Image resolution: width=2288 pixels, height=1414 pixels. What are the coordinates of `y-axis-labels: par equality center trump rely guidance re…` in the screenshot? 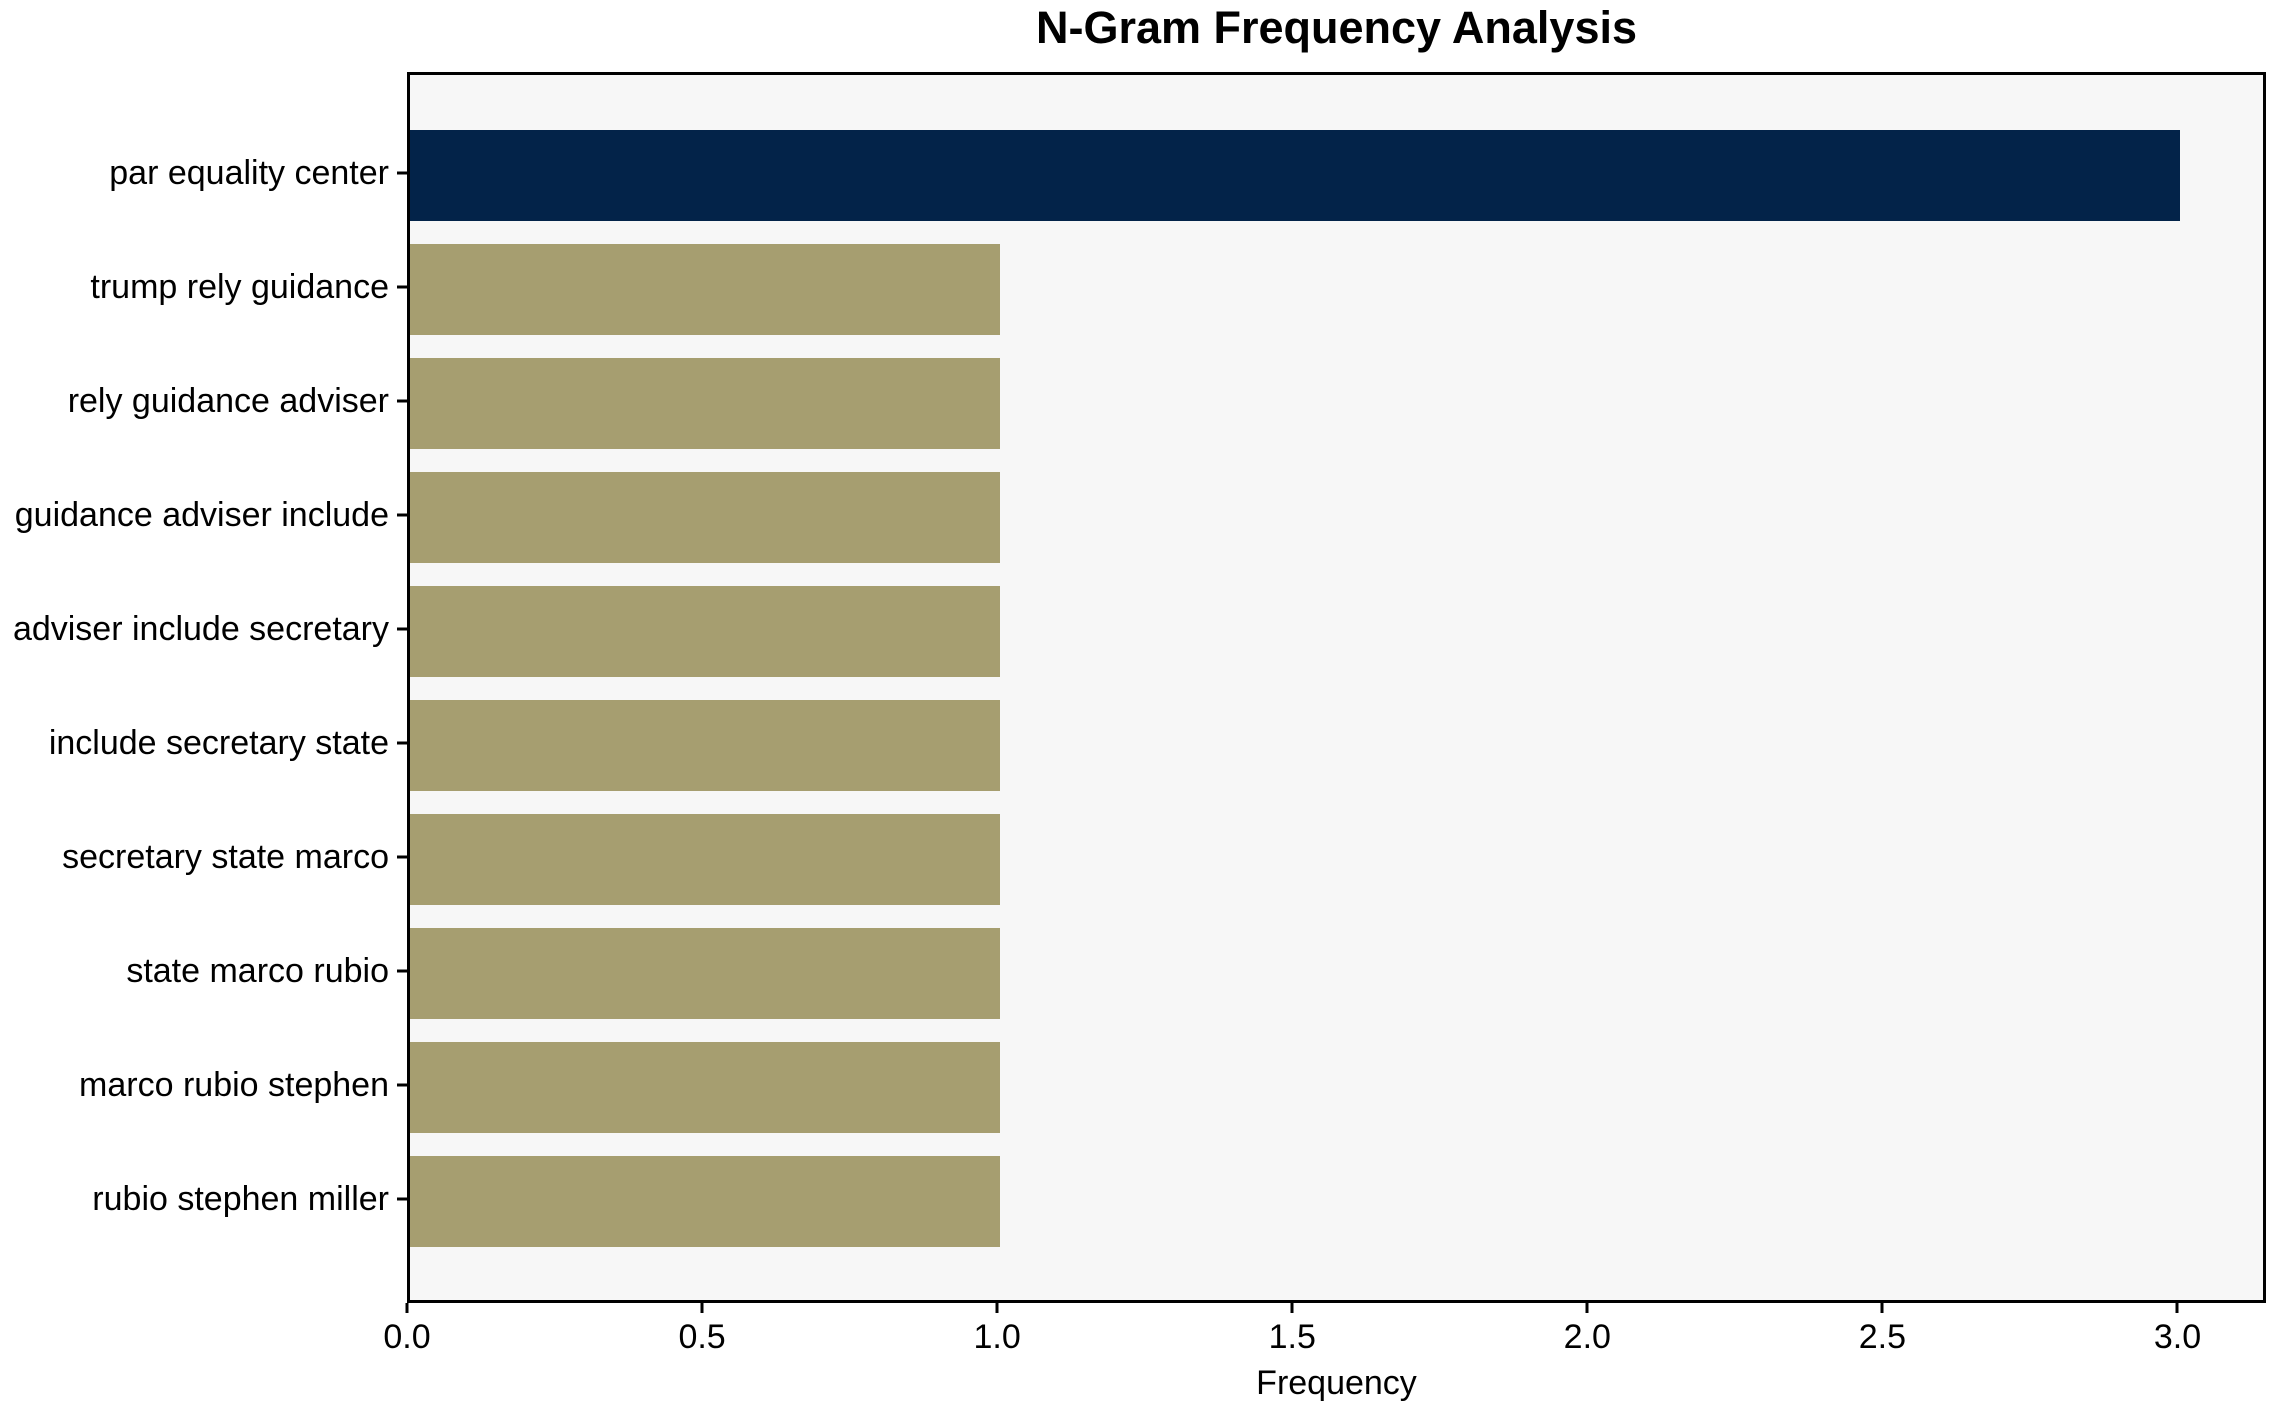 It's located at (194, 687).